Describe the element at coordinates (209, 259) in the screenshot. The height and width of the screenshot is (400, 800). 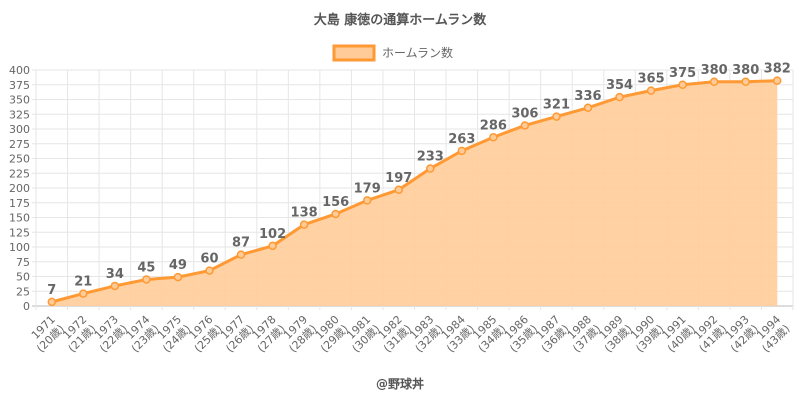
I see `data-label: 60` at that location.